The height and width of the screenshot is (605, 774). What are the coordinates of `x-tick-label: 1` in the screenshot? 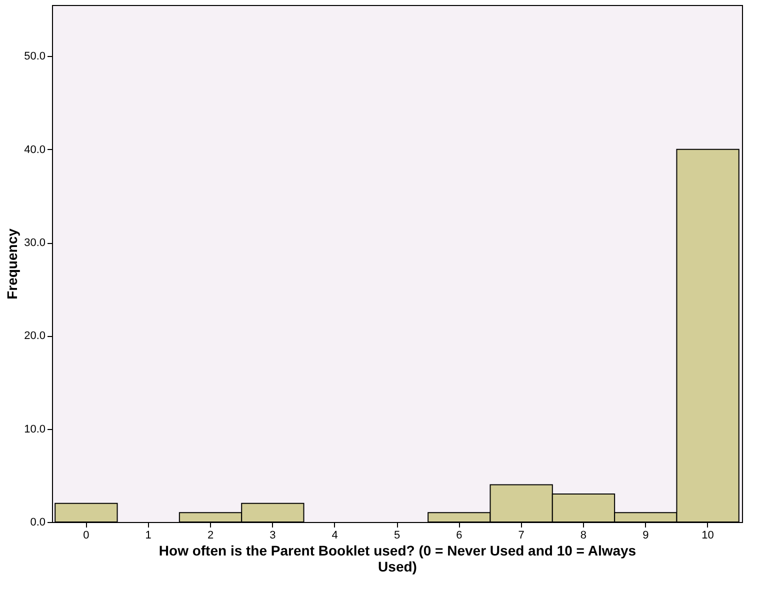 It's located at (148, 536).